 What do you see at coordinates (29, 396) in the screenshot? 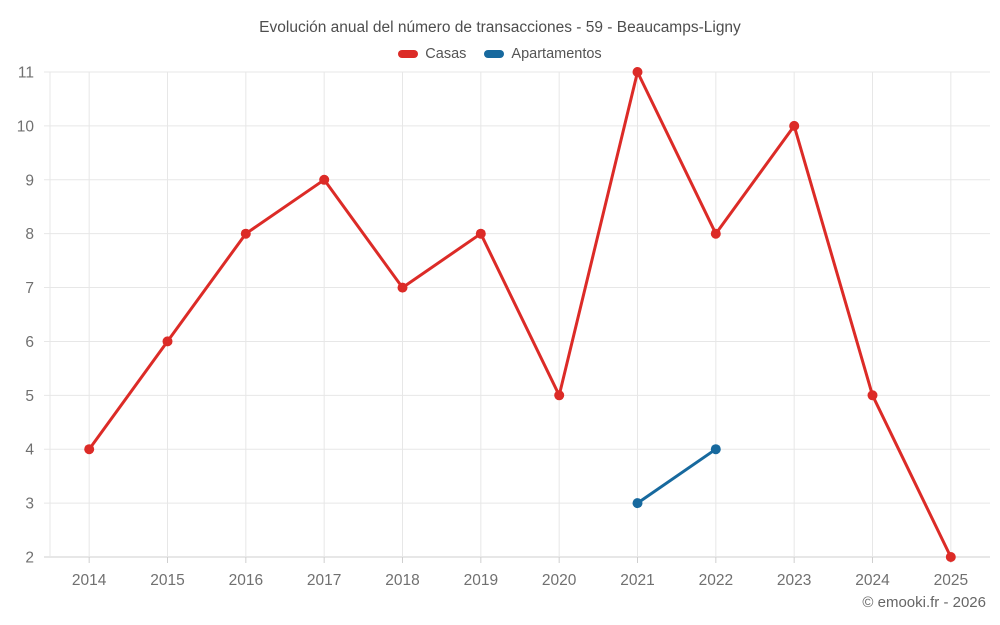
I see `y-tick-label: 5` at bounding box center [29, 396].